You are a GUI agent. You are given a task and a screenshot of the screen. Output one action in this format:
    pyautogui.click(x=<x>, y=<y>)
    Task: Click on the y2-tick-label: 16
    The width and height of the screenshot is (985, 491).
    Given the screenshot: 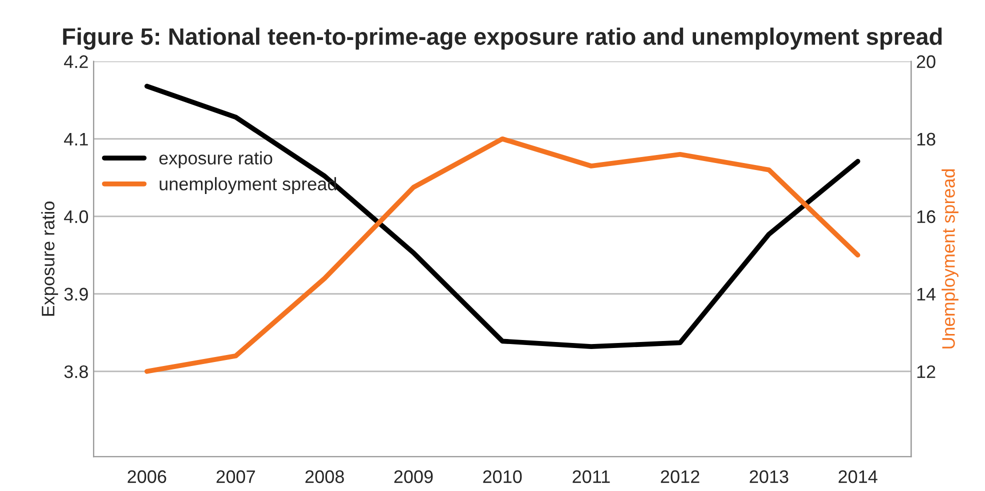 What is the action you would take?
    pyautogui.click(x=926, y=217)
    